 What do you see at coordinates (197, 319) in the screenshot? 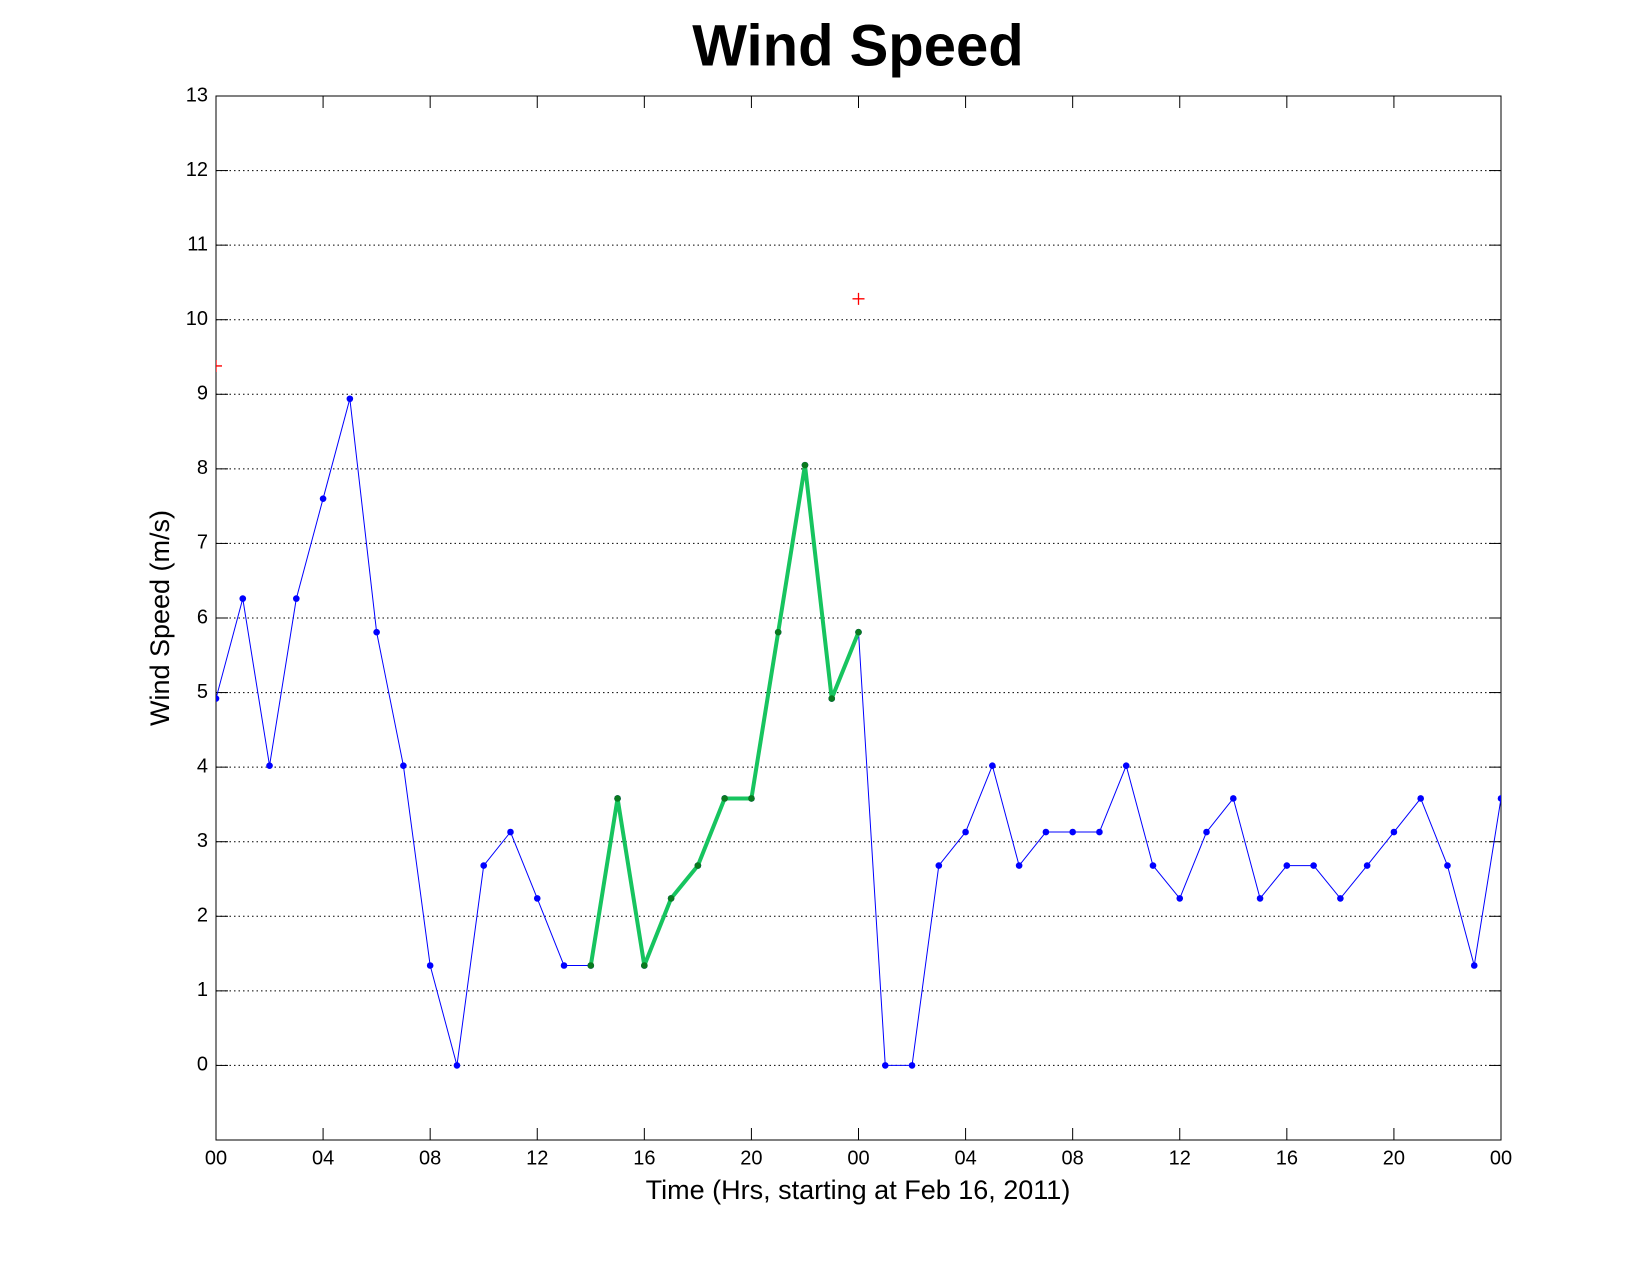
I see `y-tick-label: 10` at bounding box center [197, 319].